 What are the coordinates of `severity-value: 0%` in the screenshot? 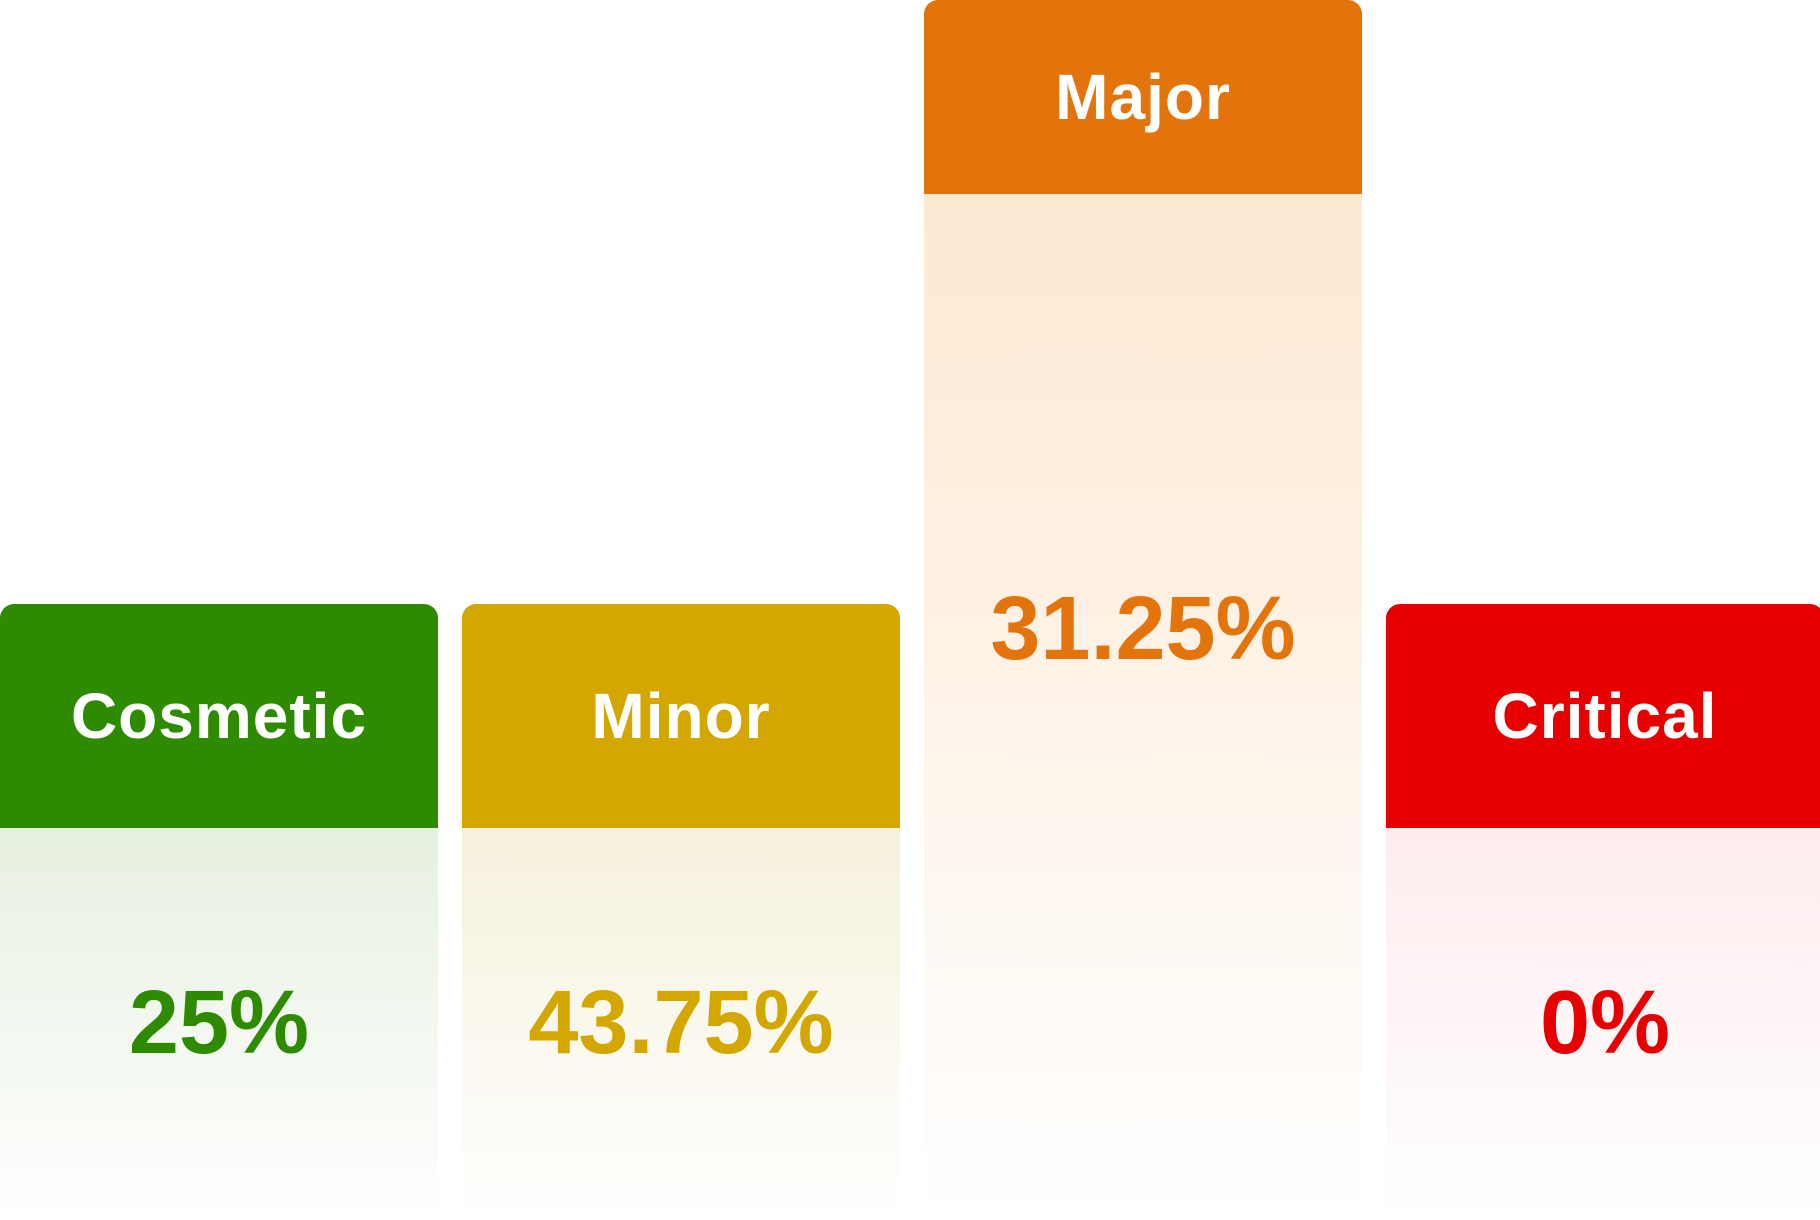 It's located at (1605, 1023).